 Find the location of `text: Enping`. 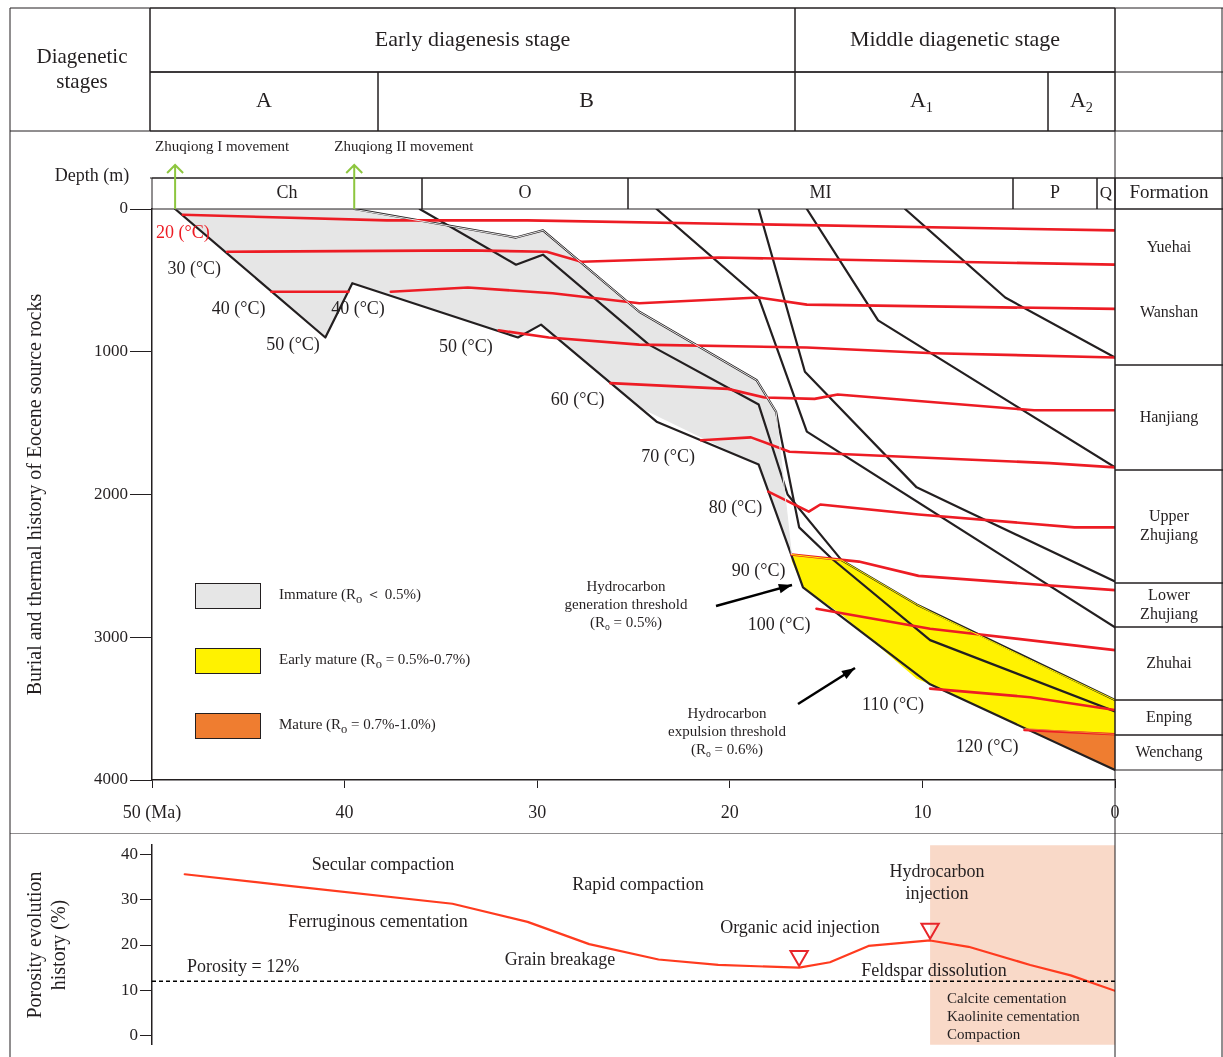

text: Enping is located at coordinates (1169, 716).